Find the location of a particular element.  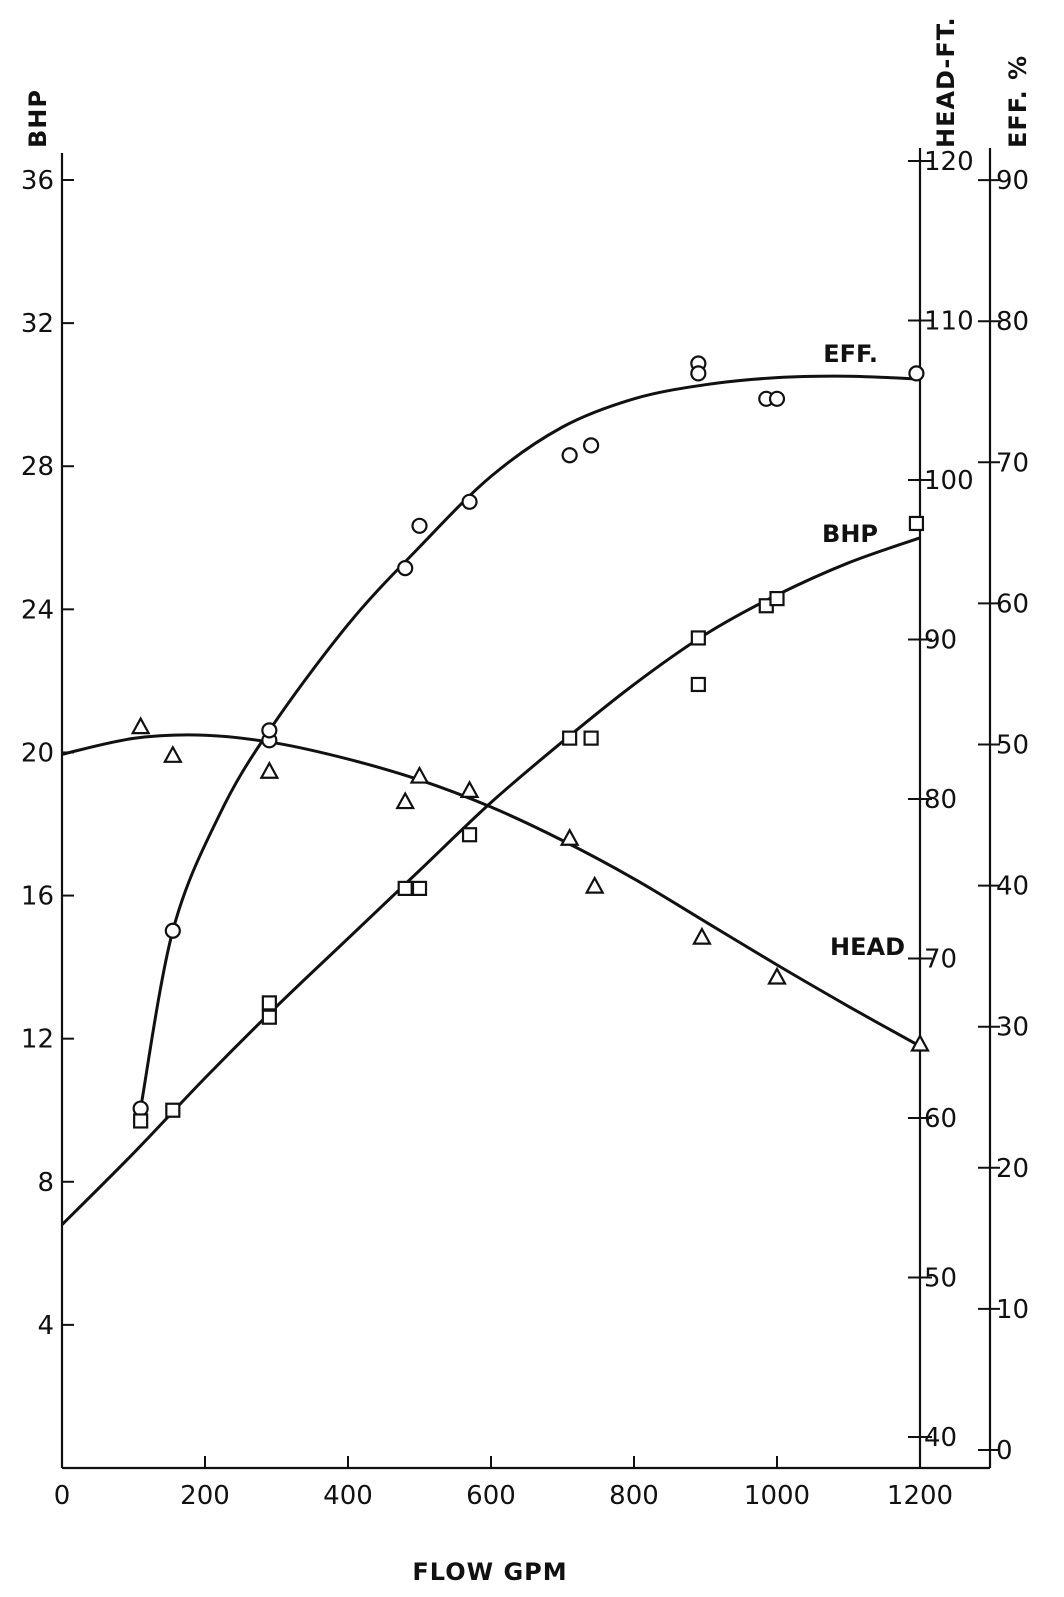

x-tick-label: 400 is located at coordinates (348, 1496).